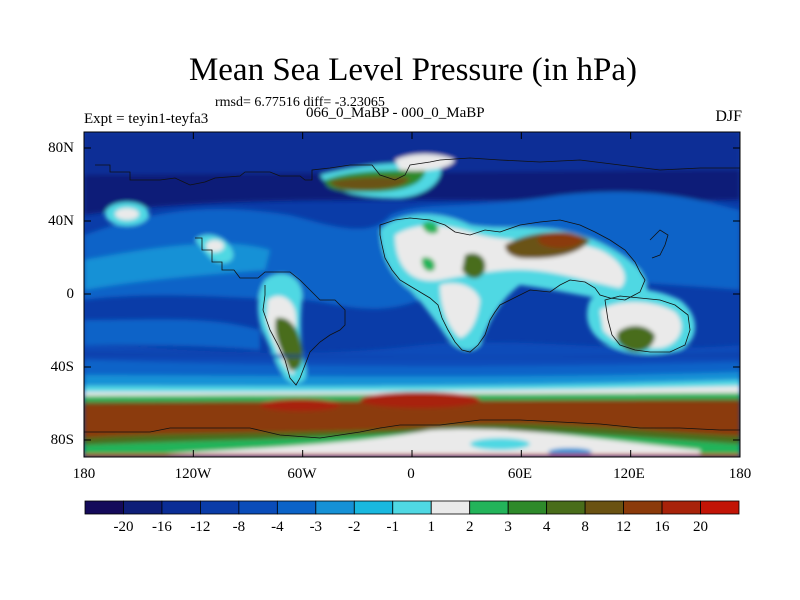 The height and width of the screenshot is (600, 800). Describe the element at coordinates (431, 527) in the screenshot. I see `colorbar-label: 1` at that location.